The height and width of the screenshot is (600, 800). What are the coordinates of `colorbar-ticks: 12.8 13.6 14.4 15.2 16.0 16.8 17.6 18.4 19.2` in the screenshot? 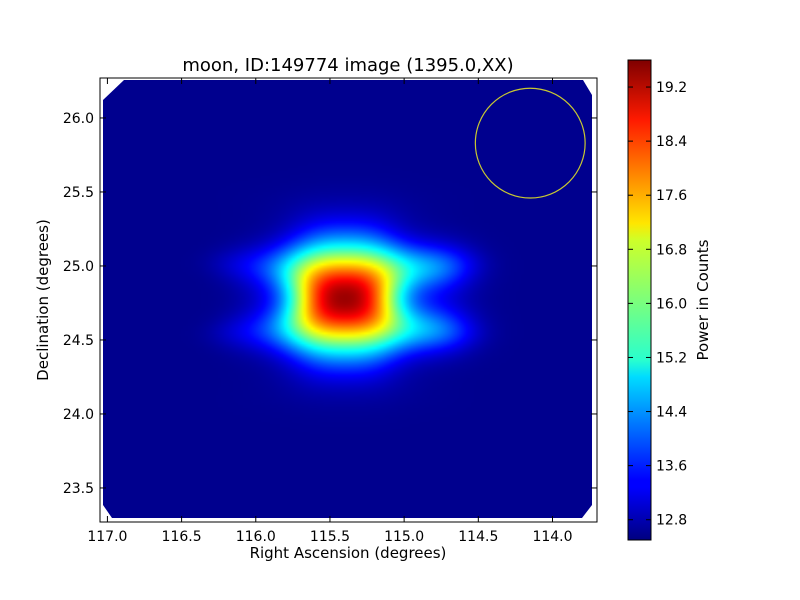 It's located at (657, 304).